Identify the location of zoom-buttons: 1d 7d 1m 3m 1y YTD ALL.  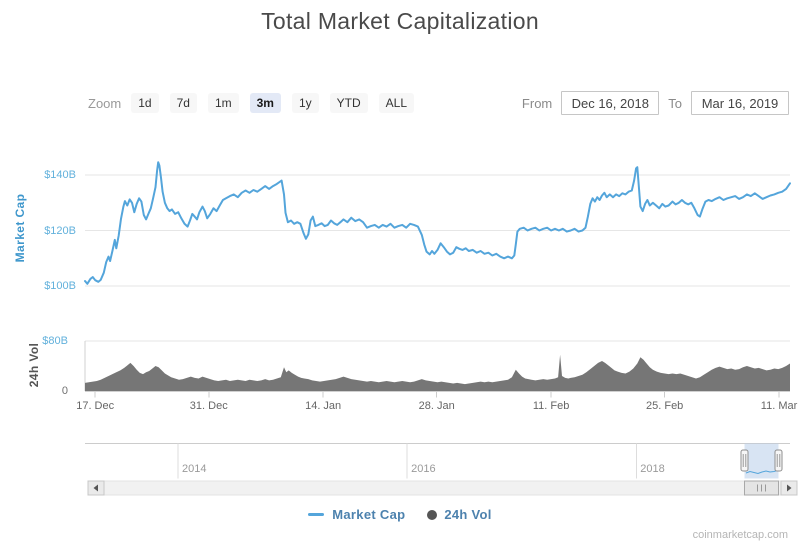
(273, 103).